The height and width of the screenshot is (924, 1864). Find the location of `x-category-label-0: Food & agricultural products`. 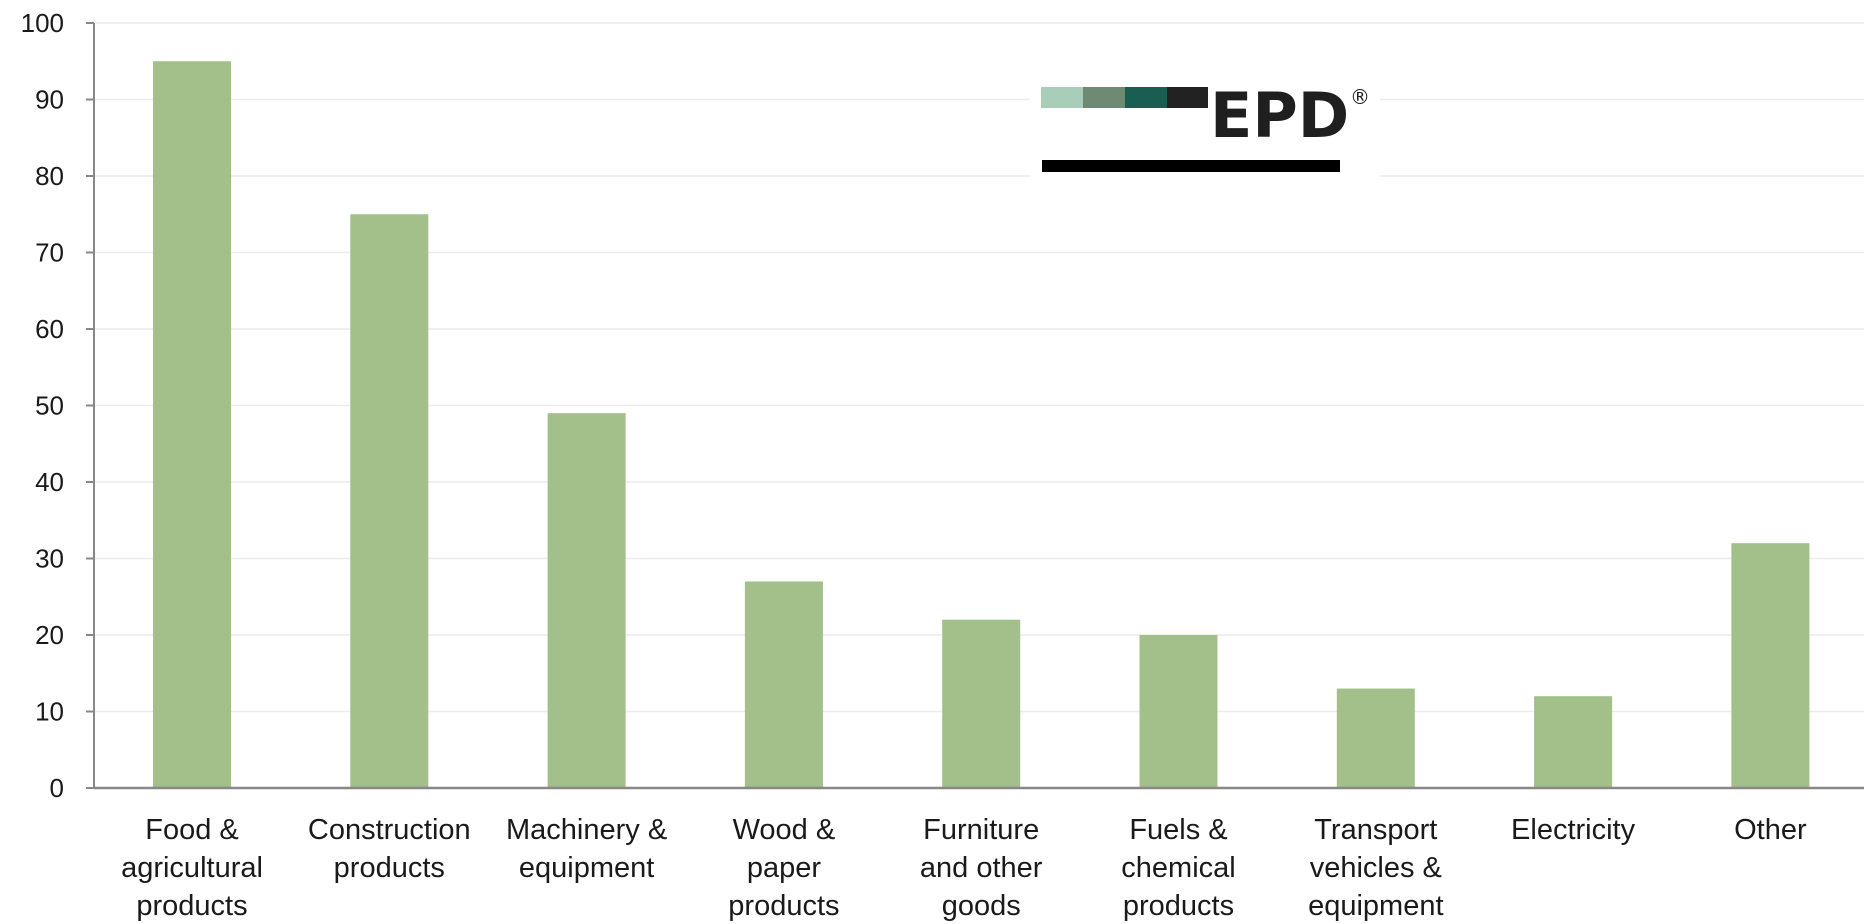

x-category-label-0: Food & agricultural products is located at coordinates (192, 868).